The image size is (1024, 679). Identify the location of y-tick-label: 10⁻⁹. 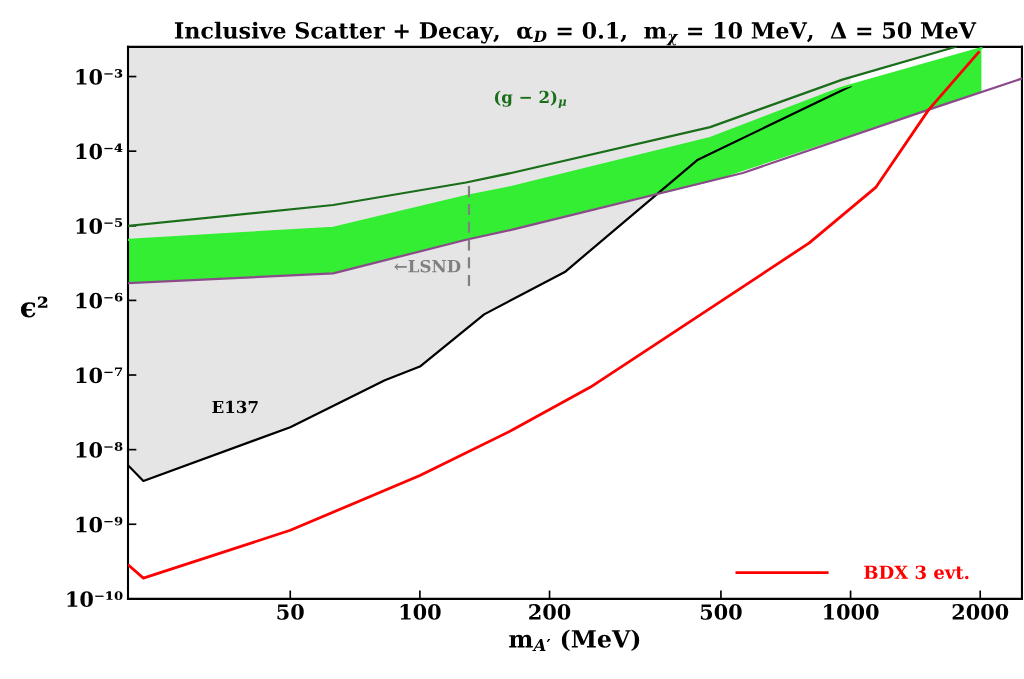
(99, 524).